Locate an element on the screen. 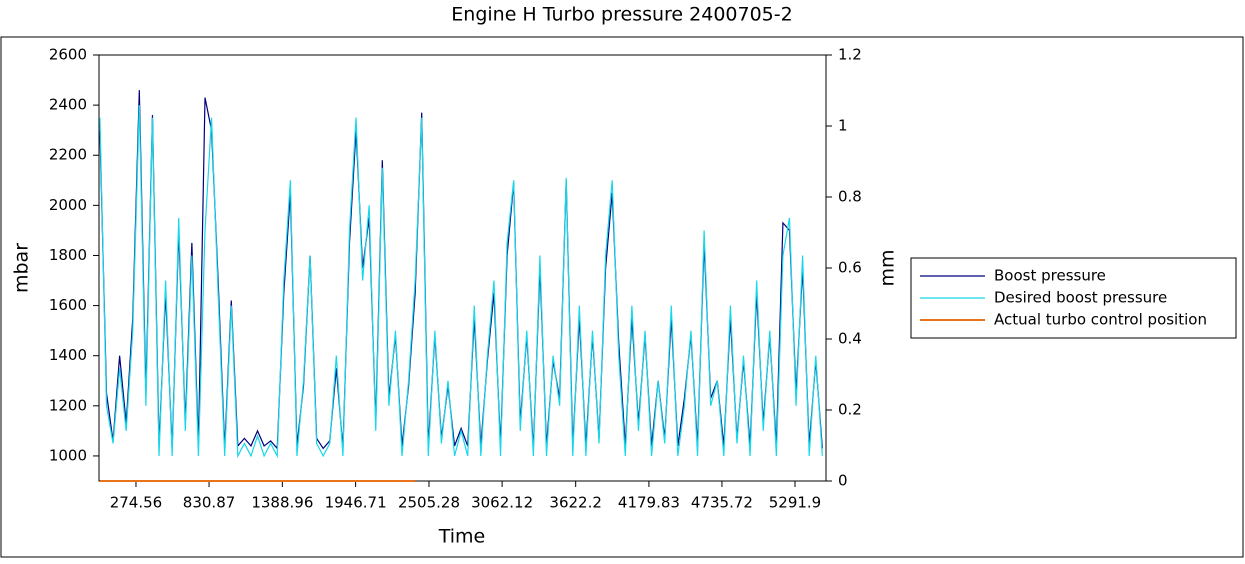  x-tick-label: 1388.96 is located at coordinates (282, 503).